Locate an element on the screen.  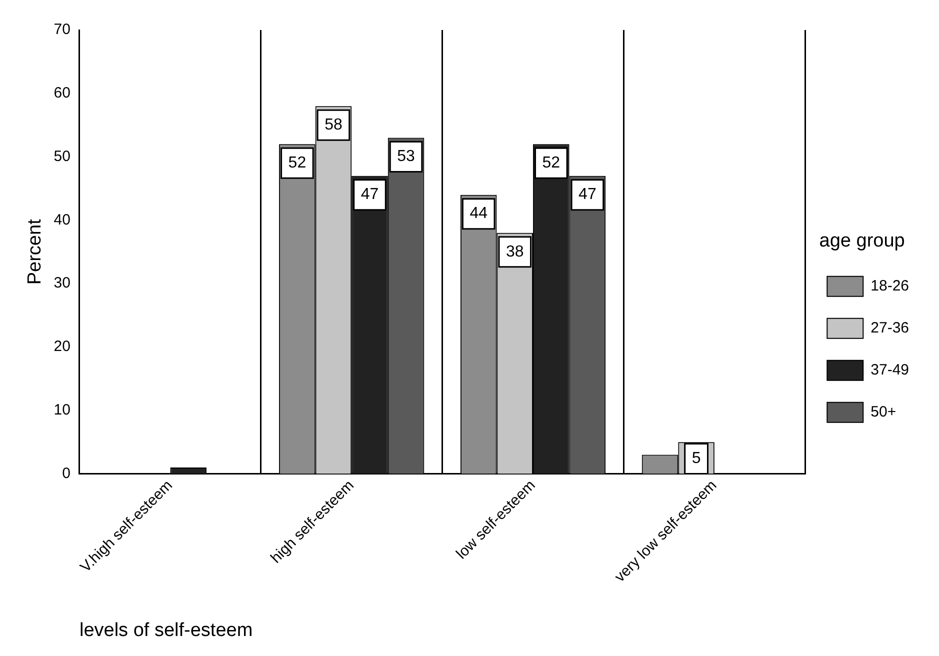
data-label: 58 is located at coordinates (333, 125).